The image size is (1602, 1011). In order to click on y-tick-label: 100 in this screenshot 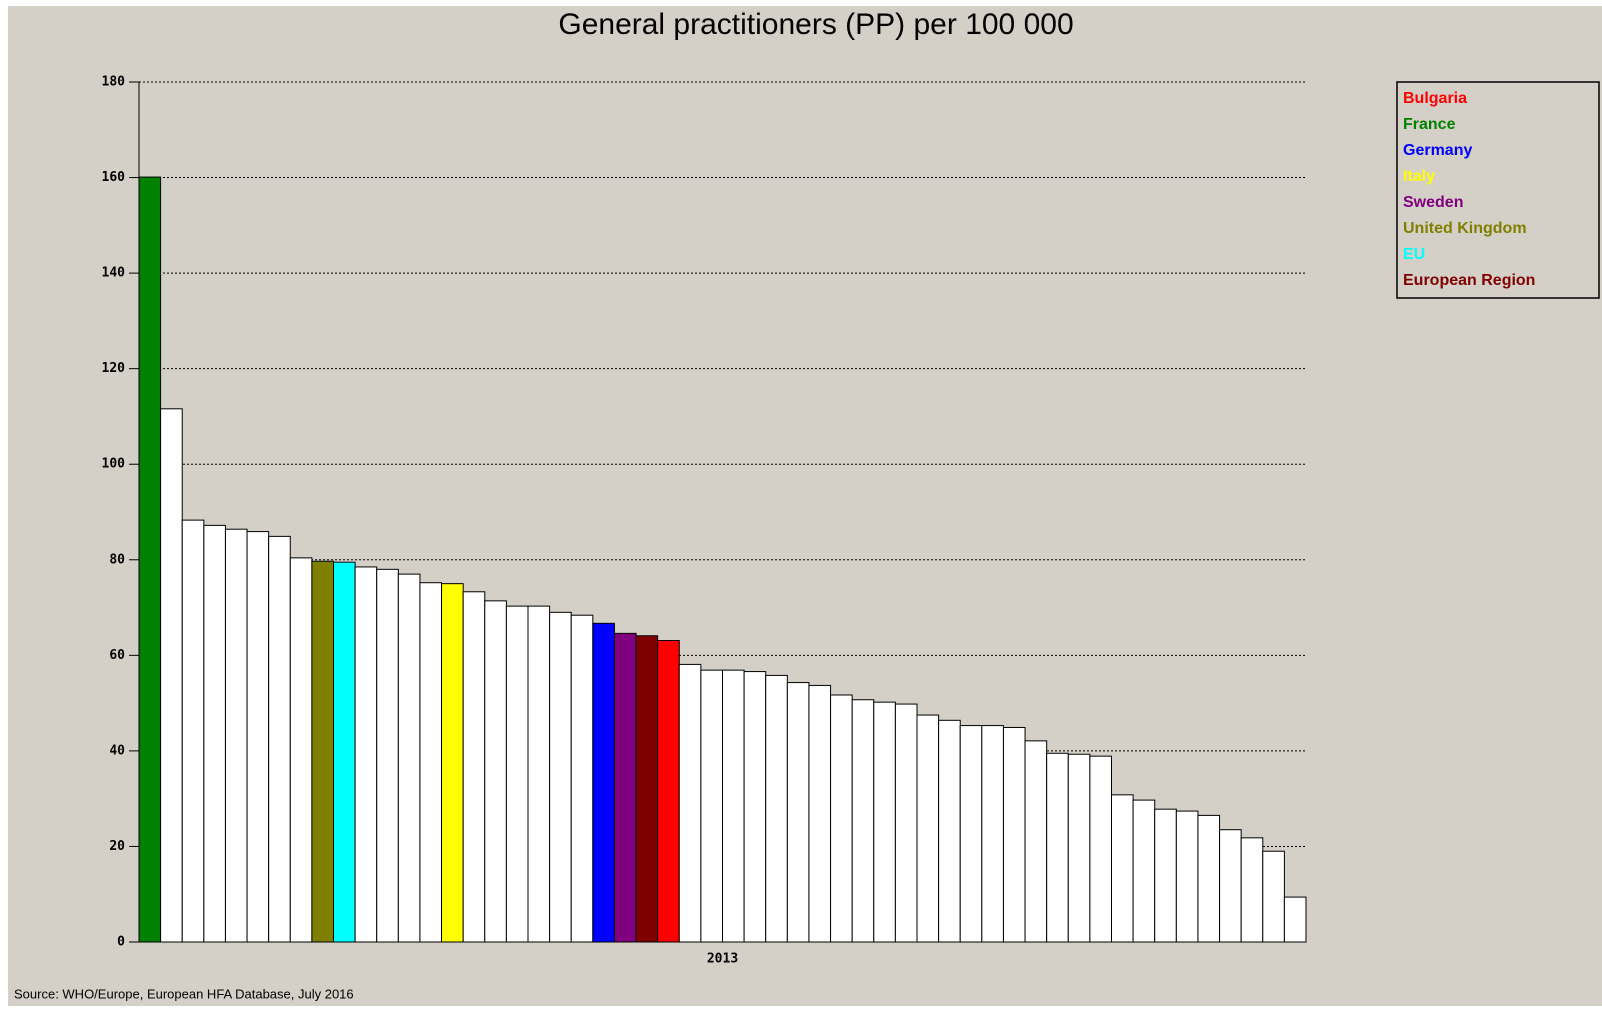, I will do `click(114, 464)`.